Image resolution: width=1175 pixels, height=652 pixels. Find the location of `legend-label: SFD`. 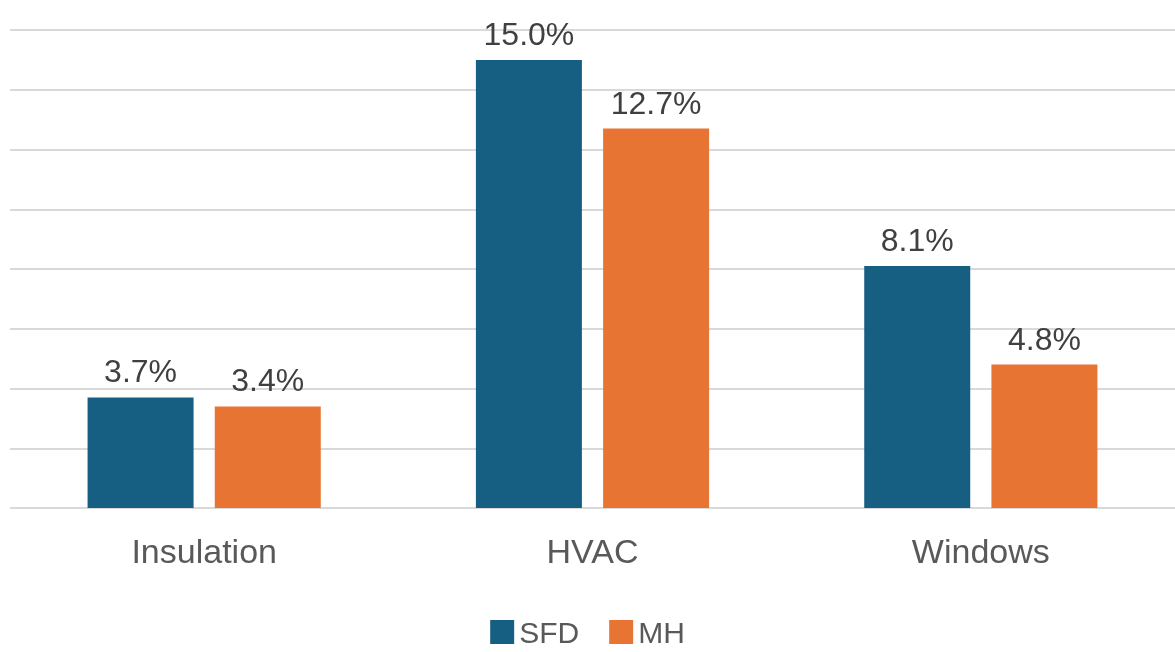

legend-label: SFD is located at coordinates (549, 632).